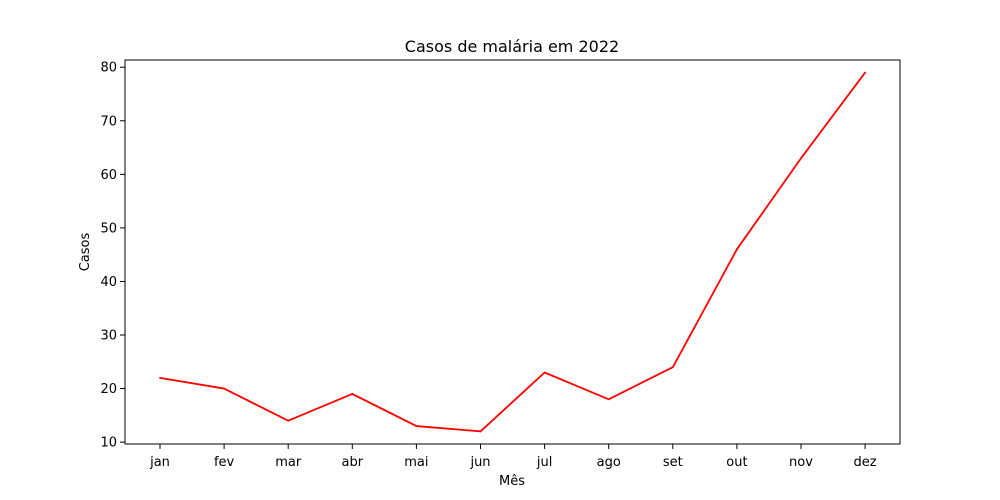 This screenshot has width=1000, height=500. What do you see at coordinates (512, 46) in the screenshot?
I see `chart-title: Casos de malária em 2022` at bounding box center [512, 46].